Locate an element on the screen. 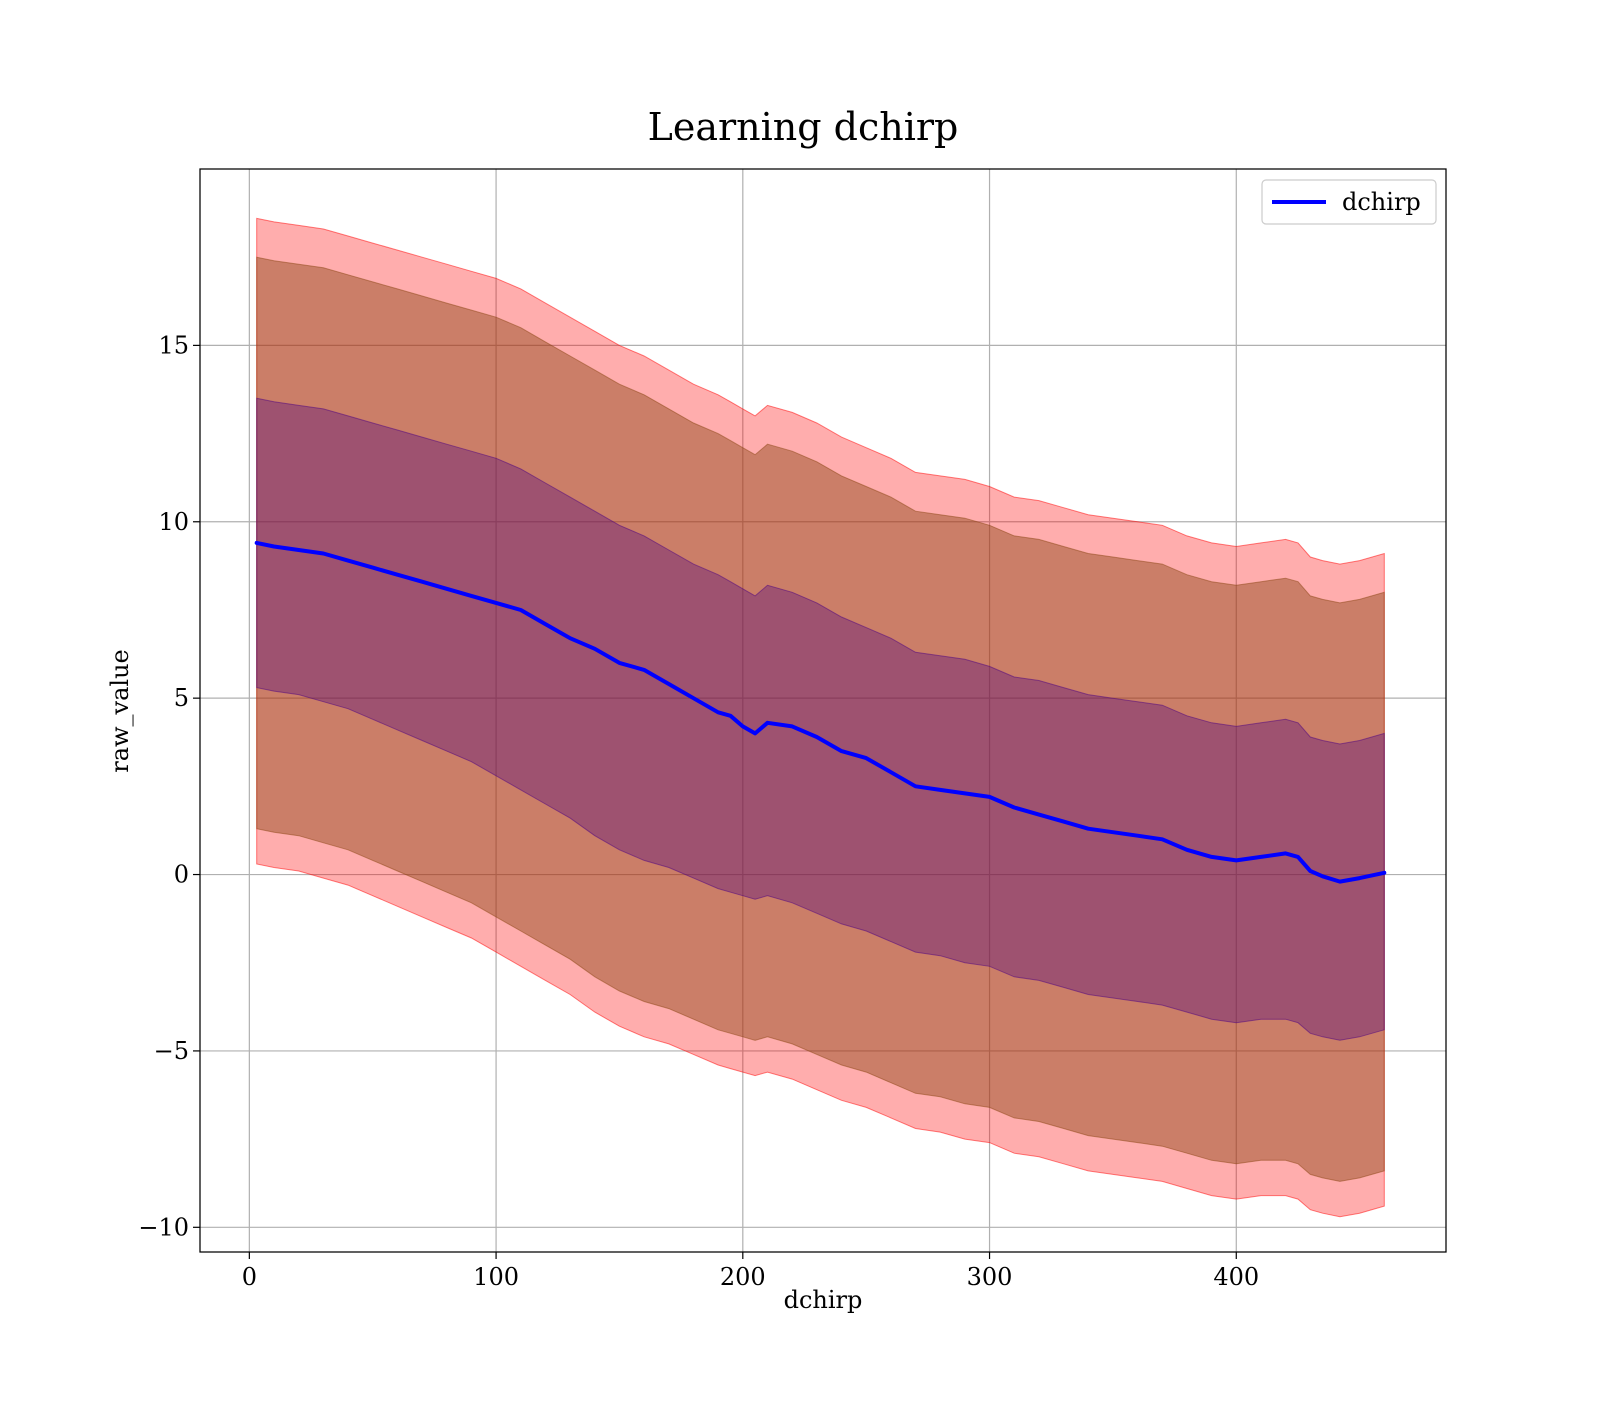 The image size is (1600, 1404). chart-title: Learning dchirp is located at coordinates (803, 127).